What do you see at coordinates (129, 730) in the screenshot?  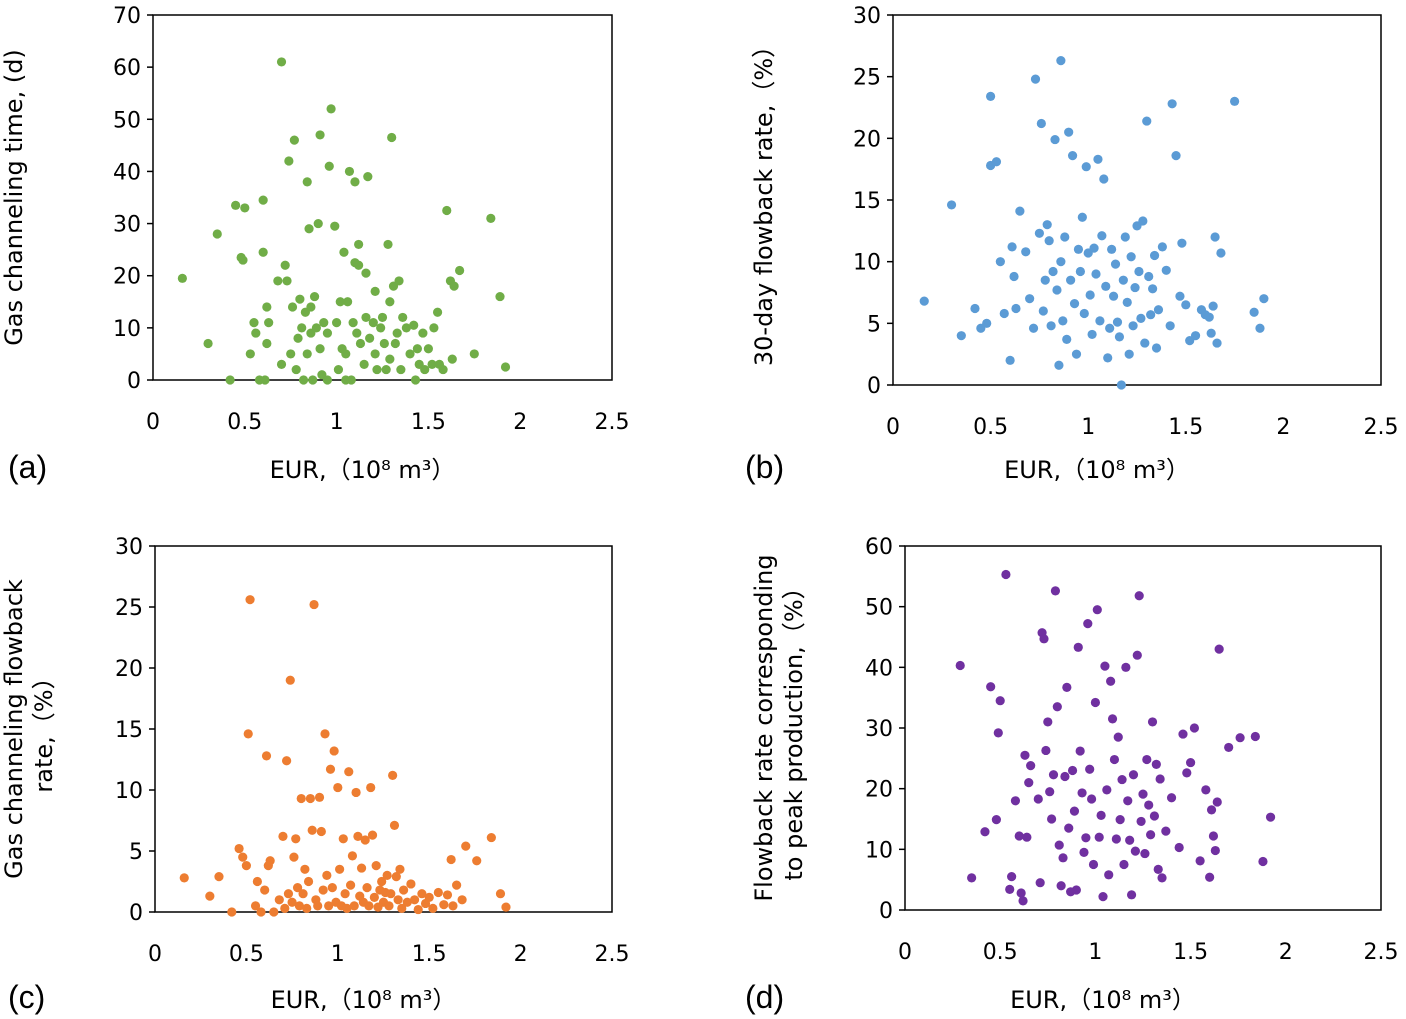 I see `y-tick-label: 15` at bounding box center [129, 730].